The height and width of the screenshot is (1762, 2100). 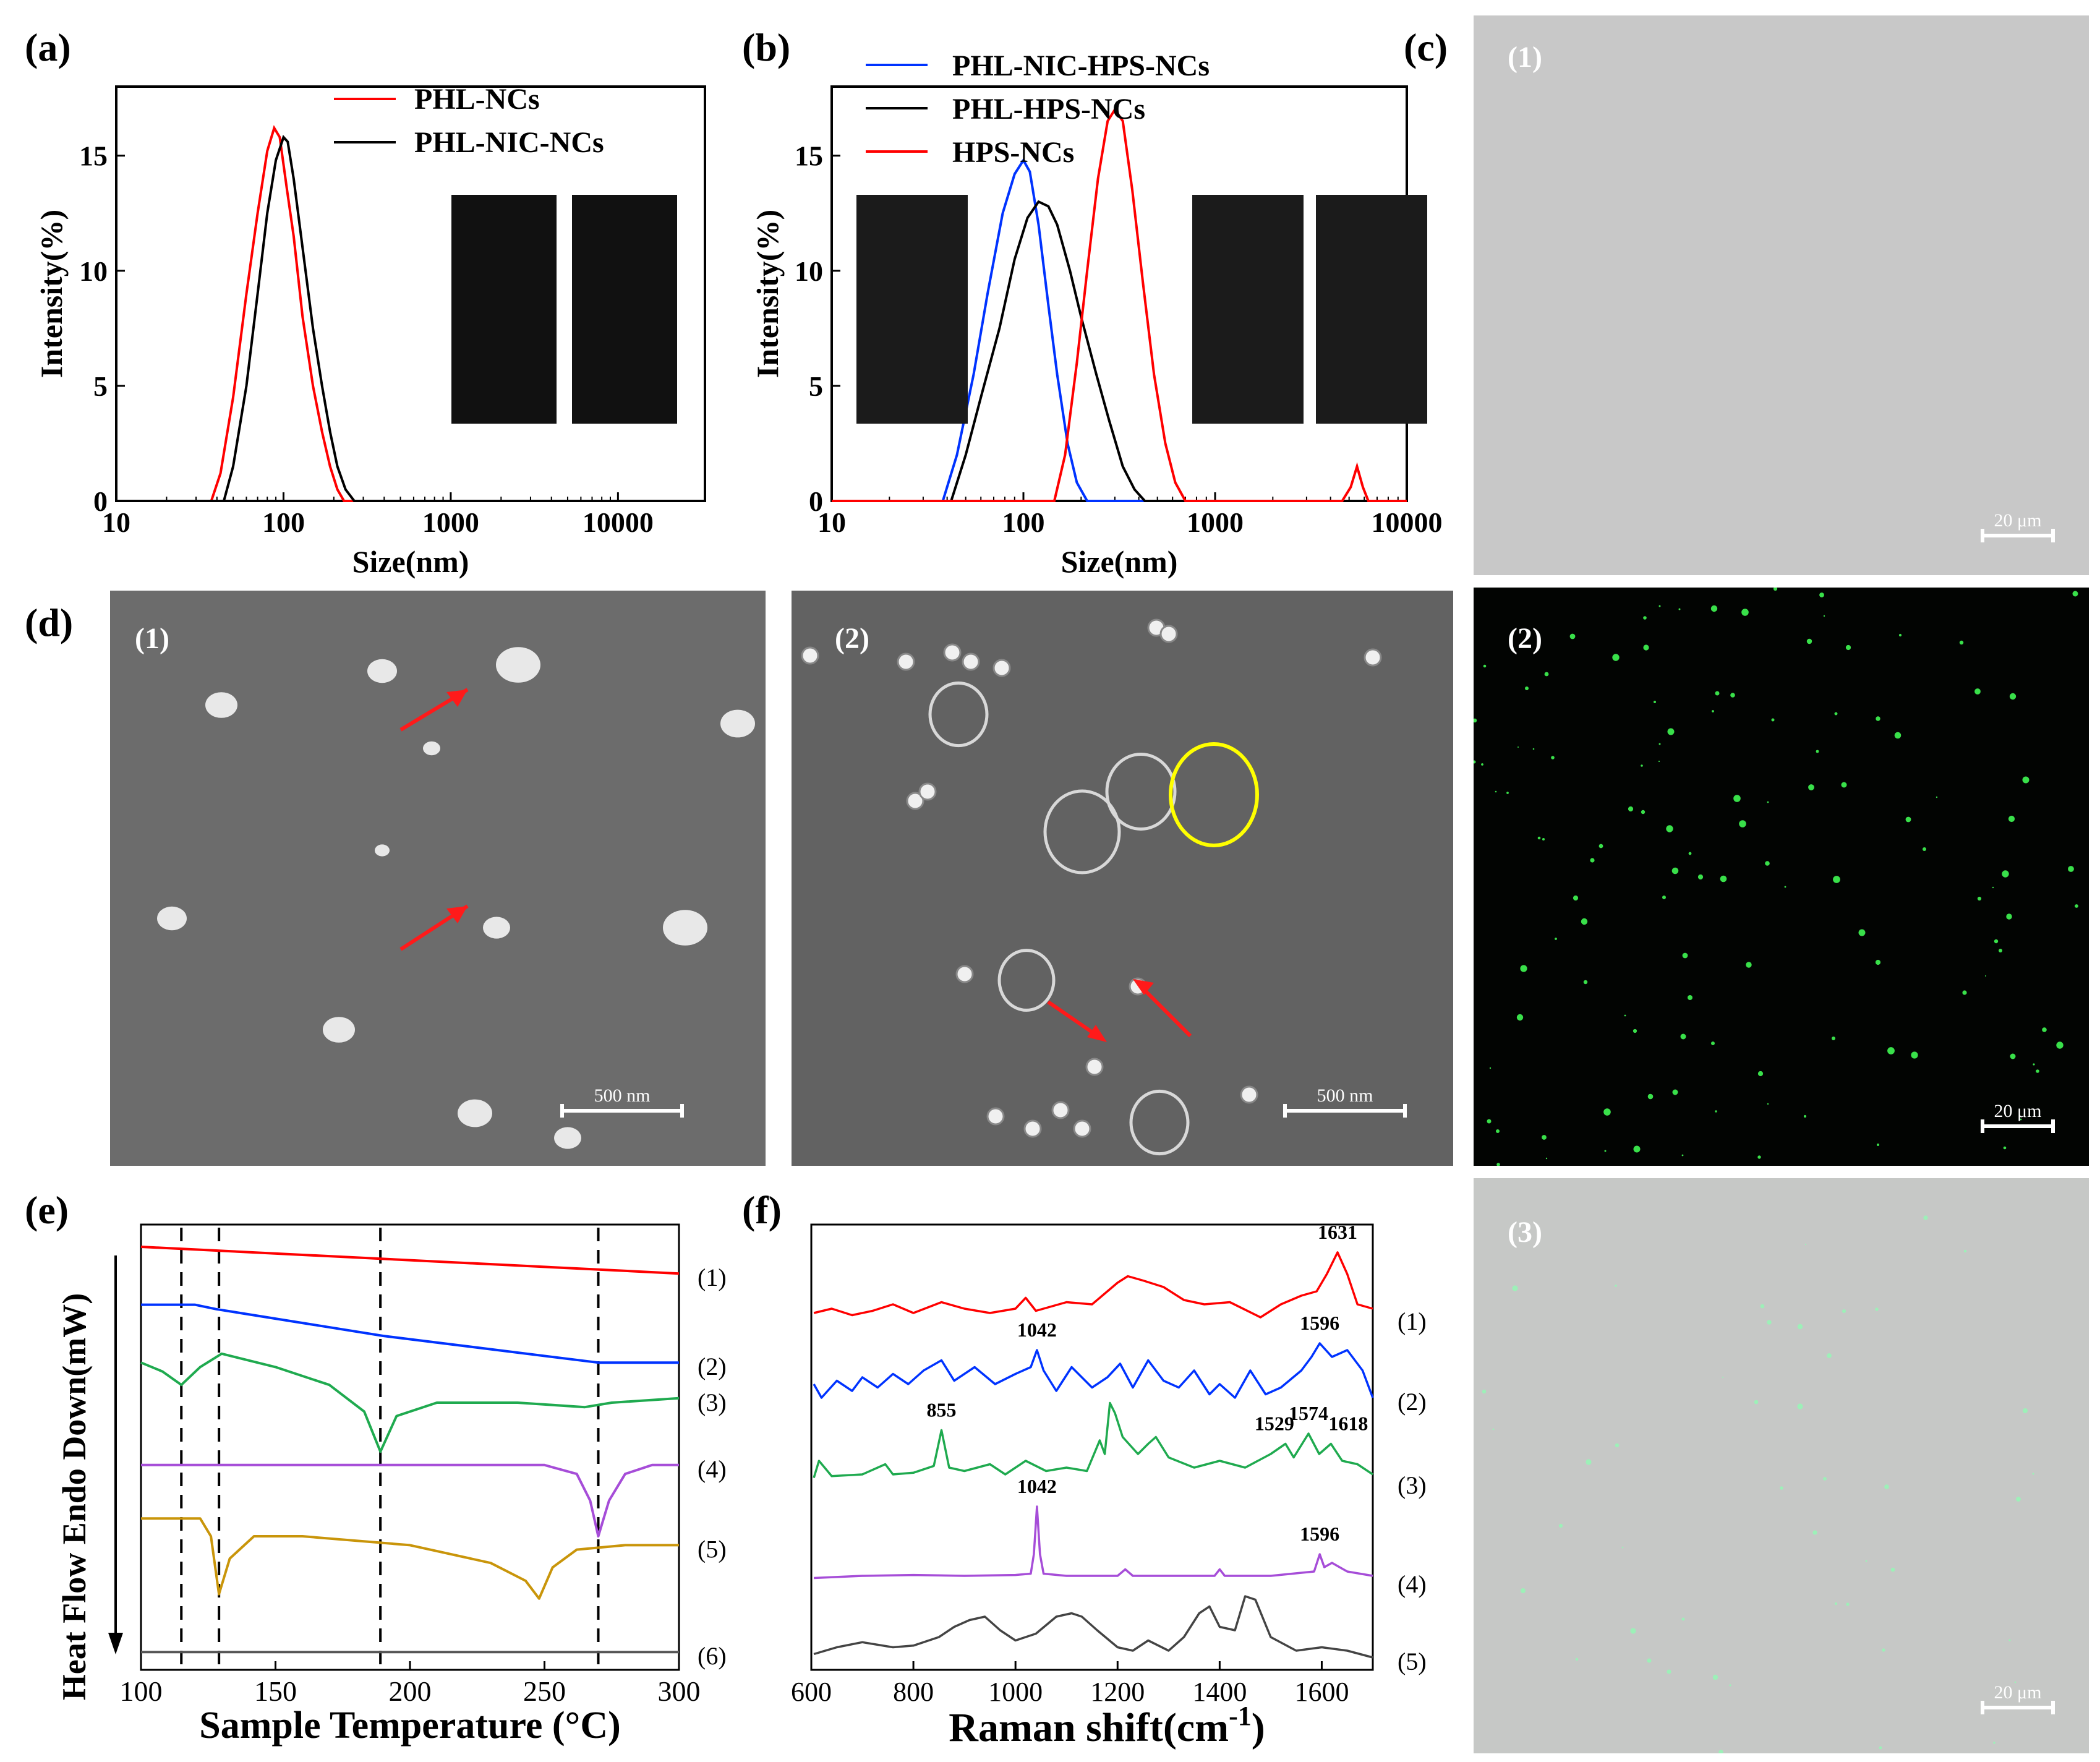 I want to click on chart-e-ylabel: Heat Flow Endo Down(mW), so click(x=74, y=1497).